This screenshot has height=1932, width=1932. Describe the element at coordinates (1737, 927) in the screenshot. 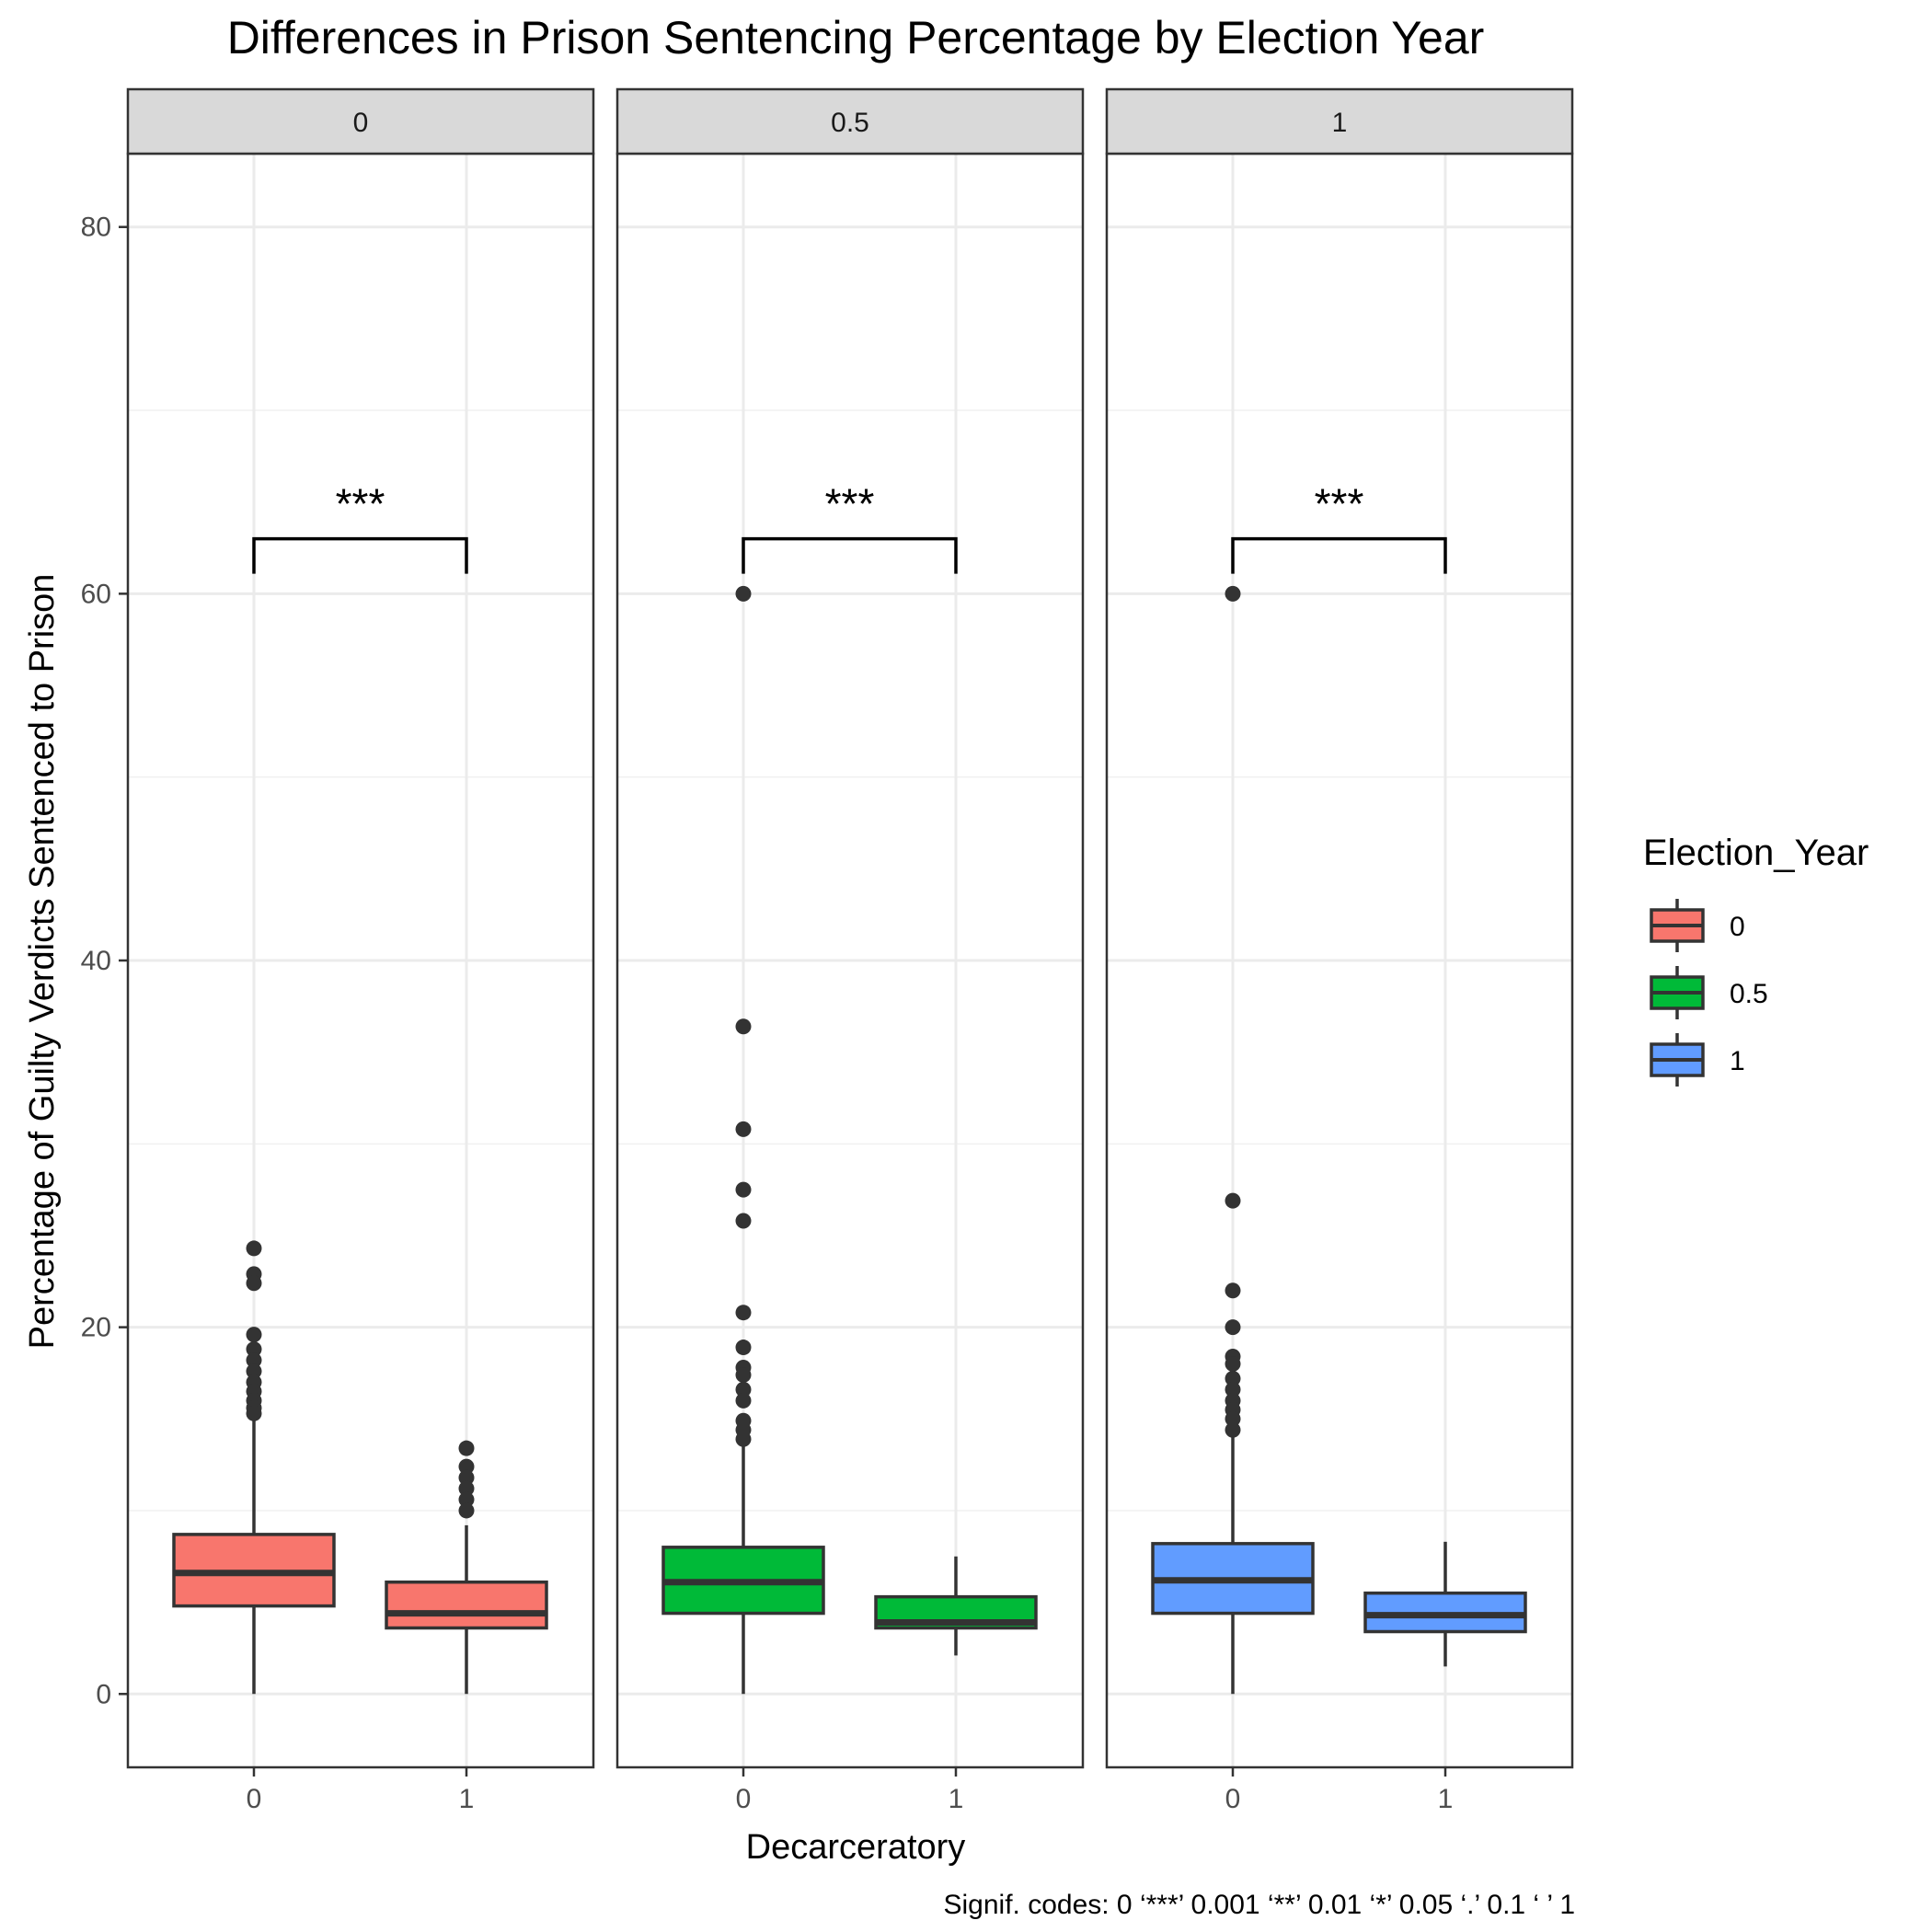

I see `legend-entry-label: 0` at that location.